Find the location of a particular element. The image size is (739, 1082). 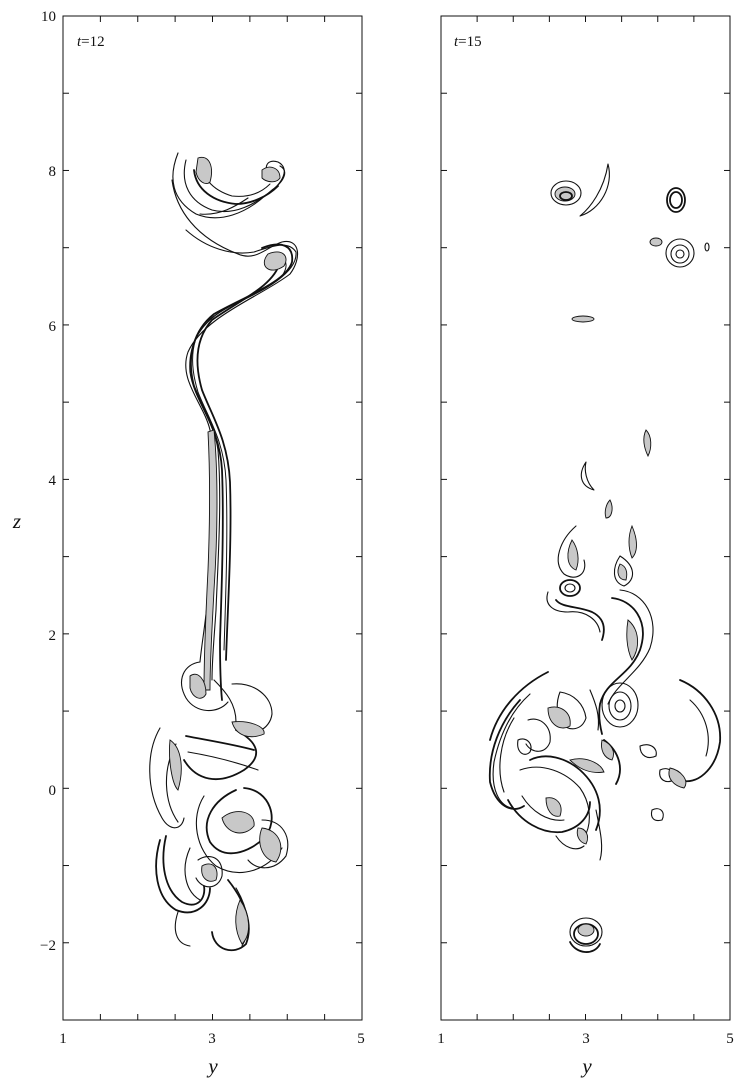

lower-structure-right is located at coordinates (604, 812).